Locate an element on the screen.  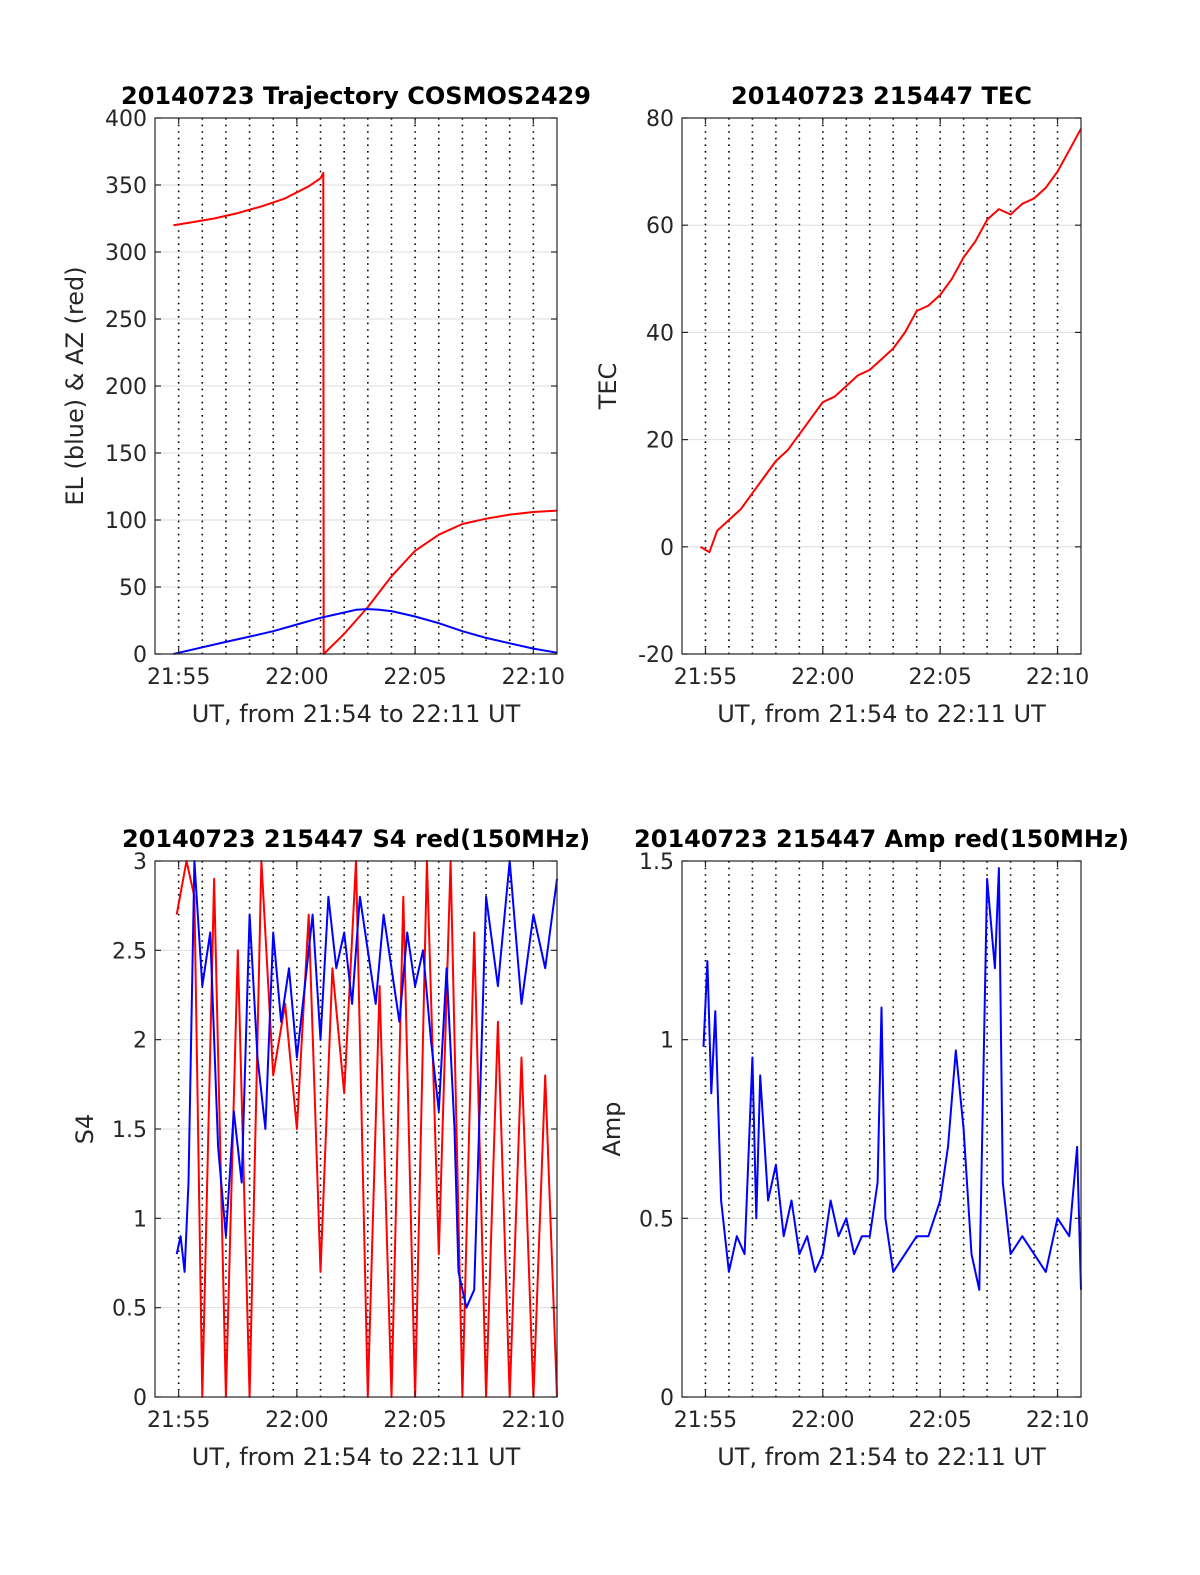
chart-title: 20140723 215447 Amp red(150MHz) is located at coordinates (881, 839).